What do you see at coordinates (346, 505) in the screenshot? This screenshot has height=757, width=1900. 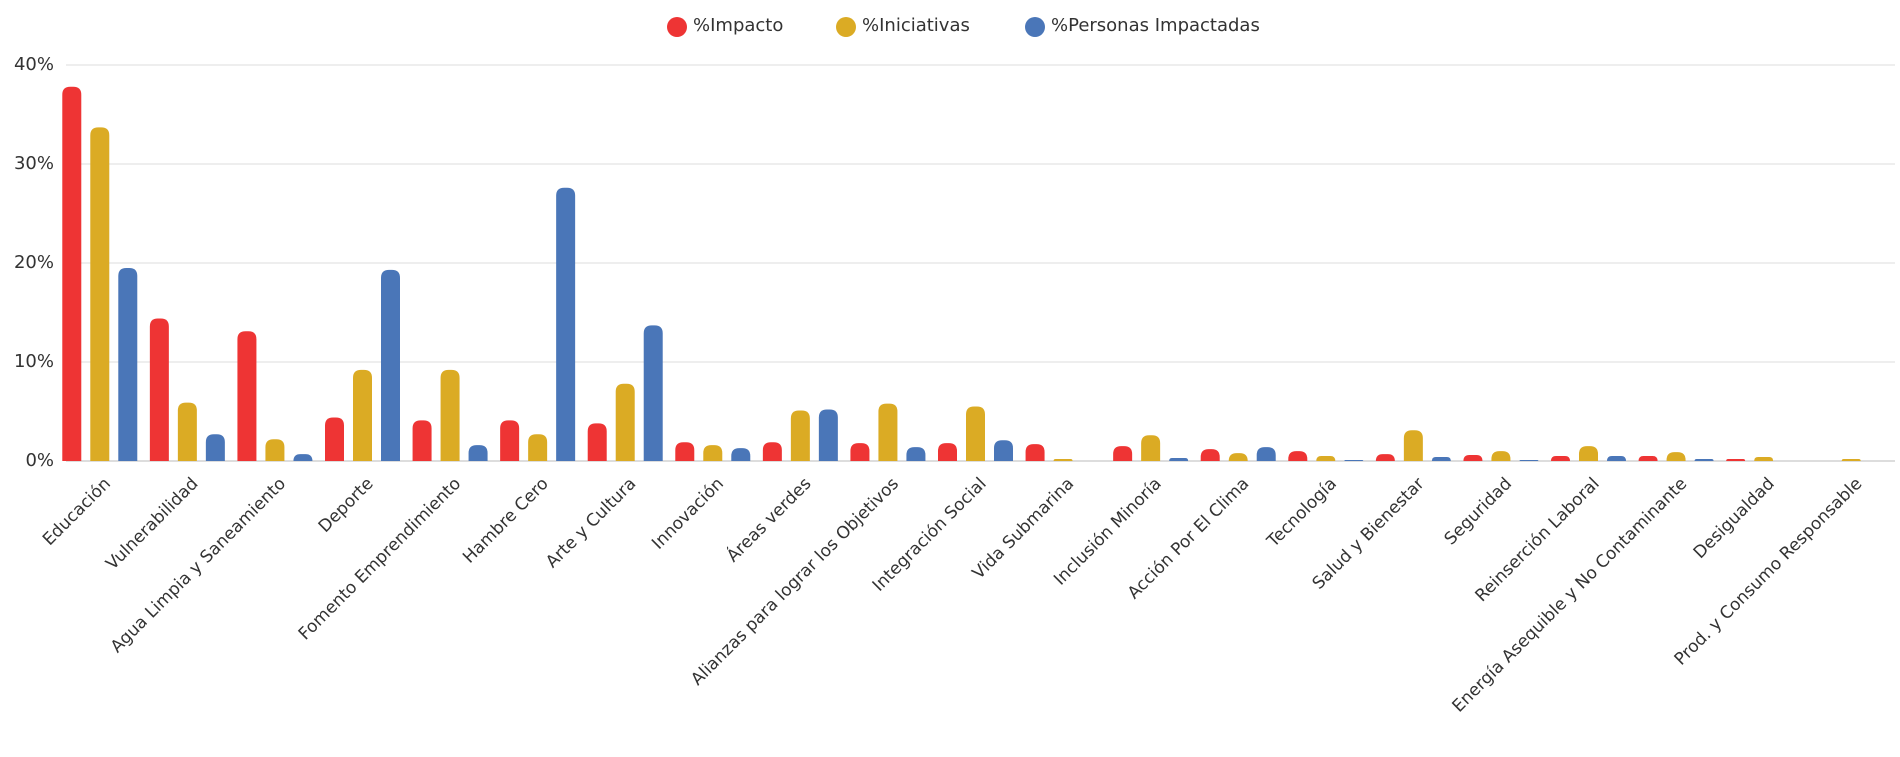 I see `x-tick-label: Deporte` at bounding box center [346, 505].